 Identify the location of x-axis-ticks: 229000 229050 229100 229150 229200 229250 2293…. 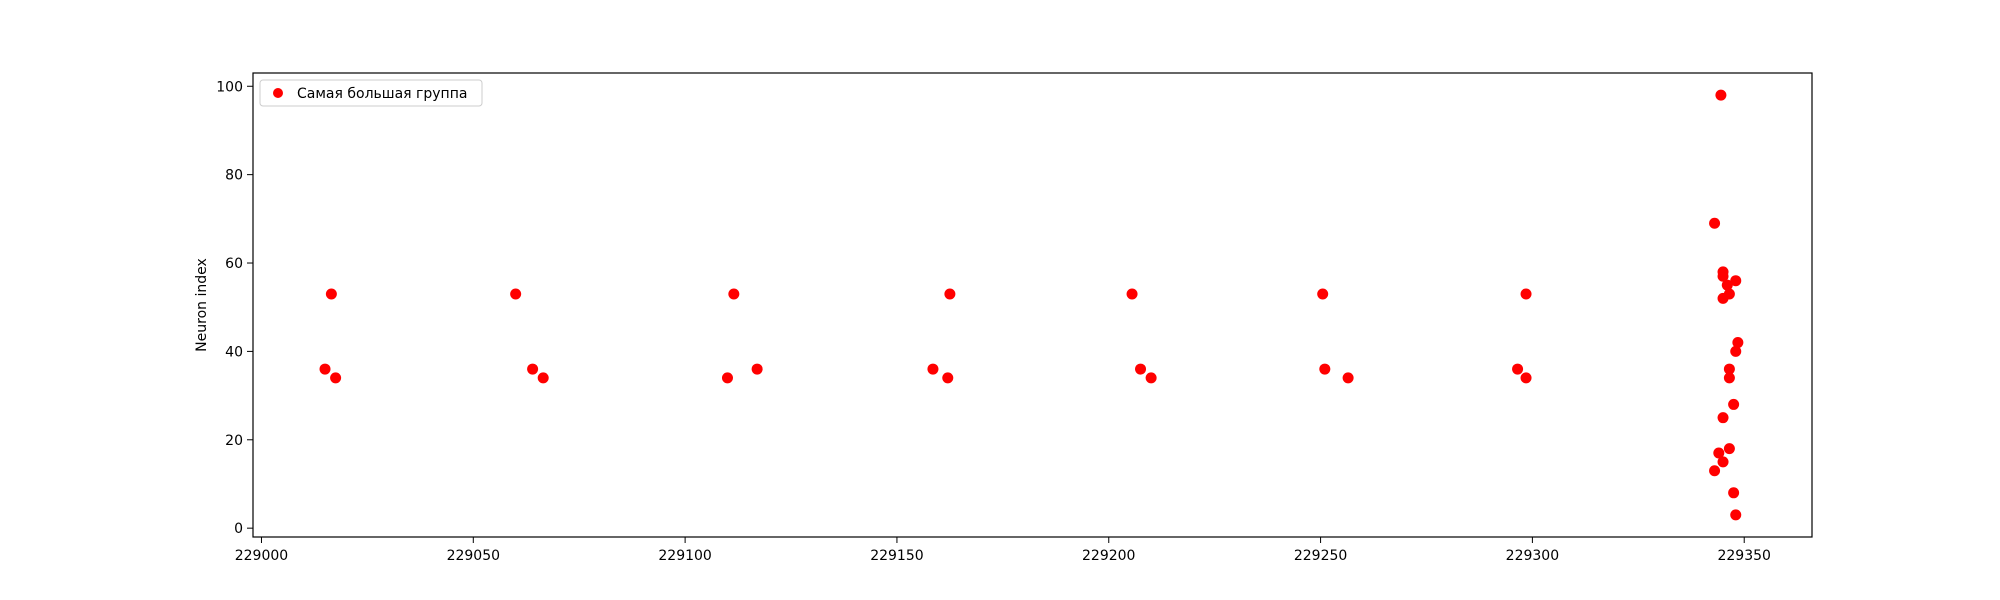
(1003, 550).